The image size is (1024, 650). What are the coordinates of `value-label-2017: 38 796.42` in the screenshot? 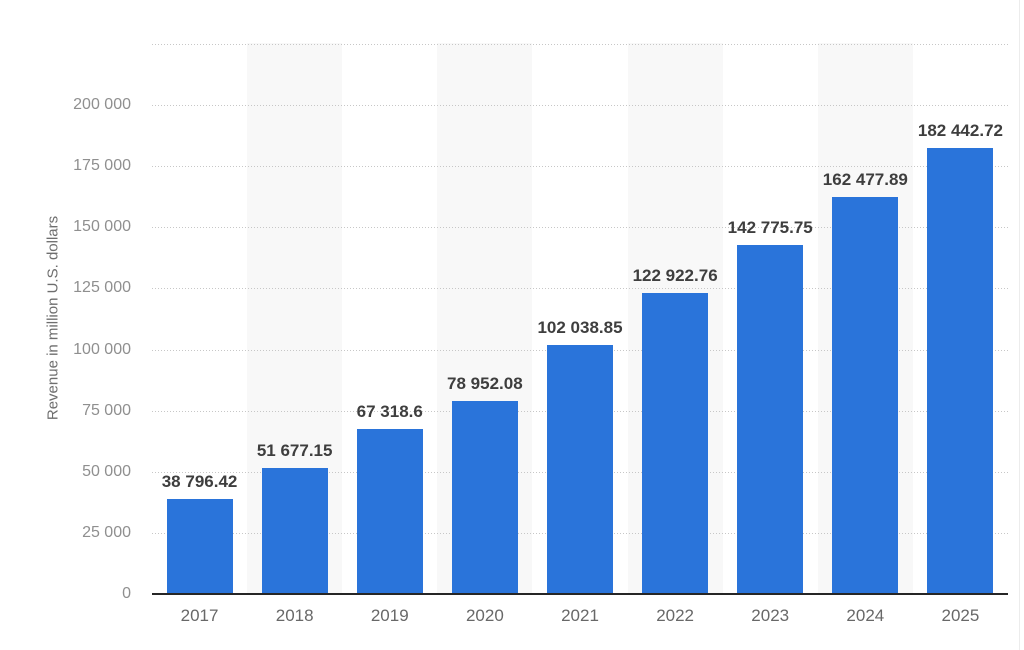 It's located at (199, 482).